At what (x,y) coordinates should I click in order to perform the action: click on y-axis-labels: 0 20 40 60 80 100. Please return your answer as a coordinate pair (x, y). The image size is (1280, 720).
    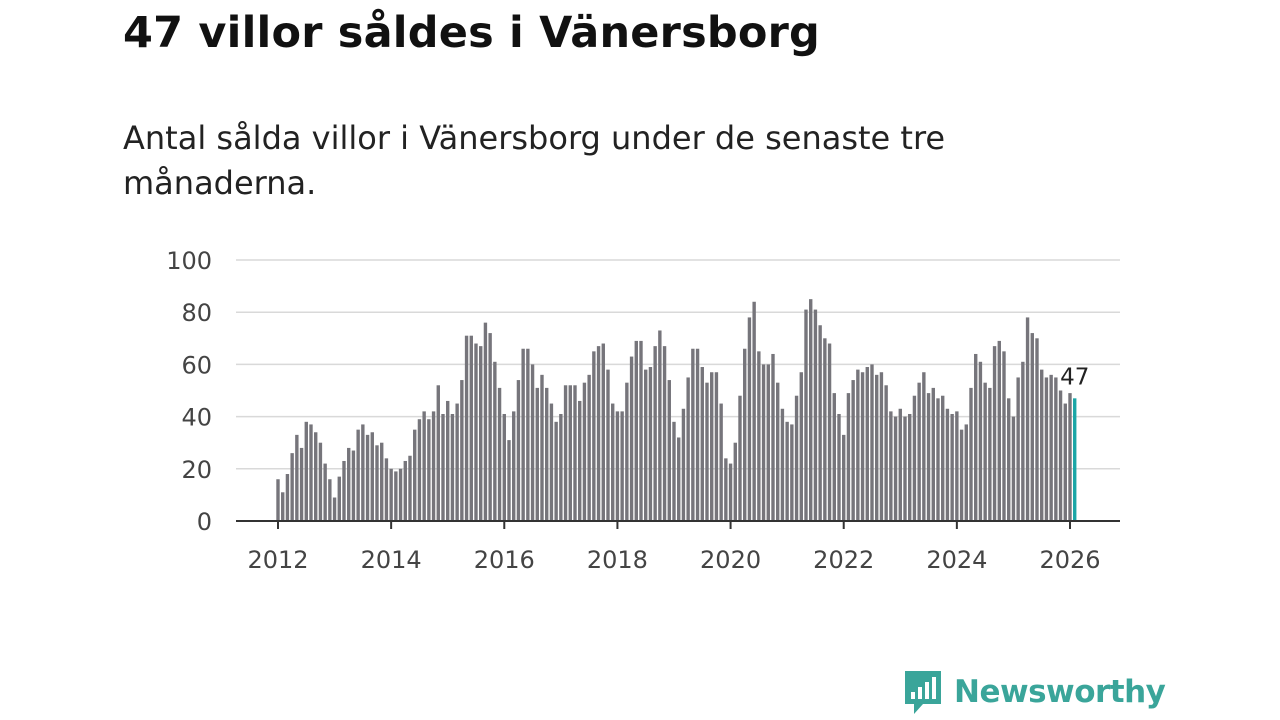
    Looking at the image, I should click on (189, 391).